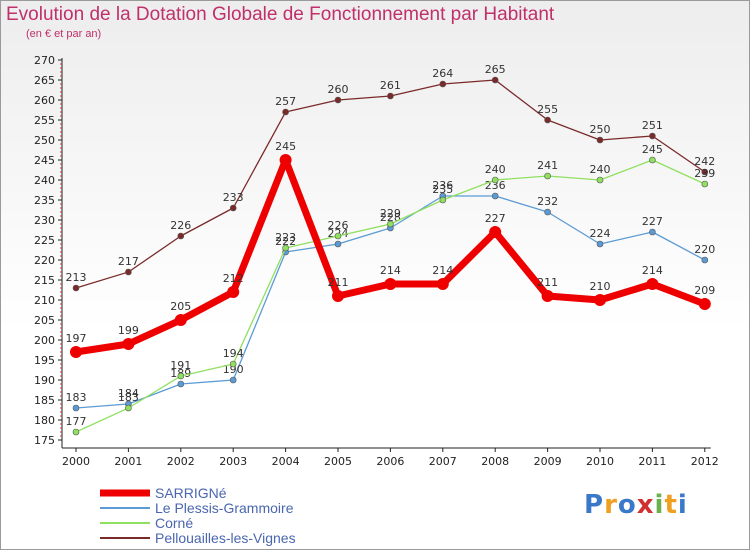 The height and width of the screenshot is (550, 750). What do you see at coordinates (233, 278) in the screenshot?
I see `data-label: 212` at bounding box center [233, 278].